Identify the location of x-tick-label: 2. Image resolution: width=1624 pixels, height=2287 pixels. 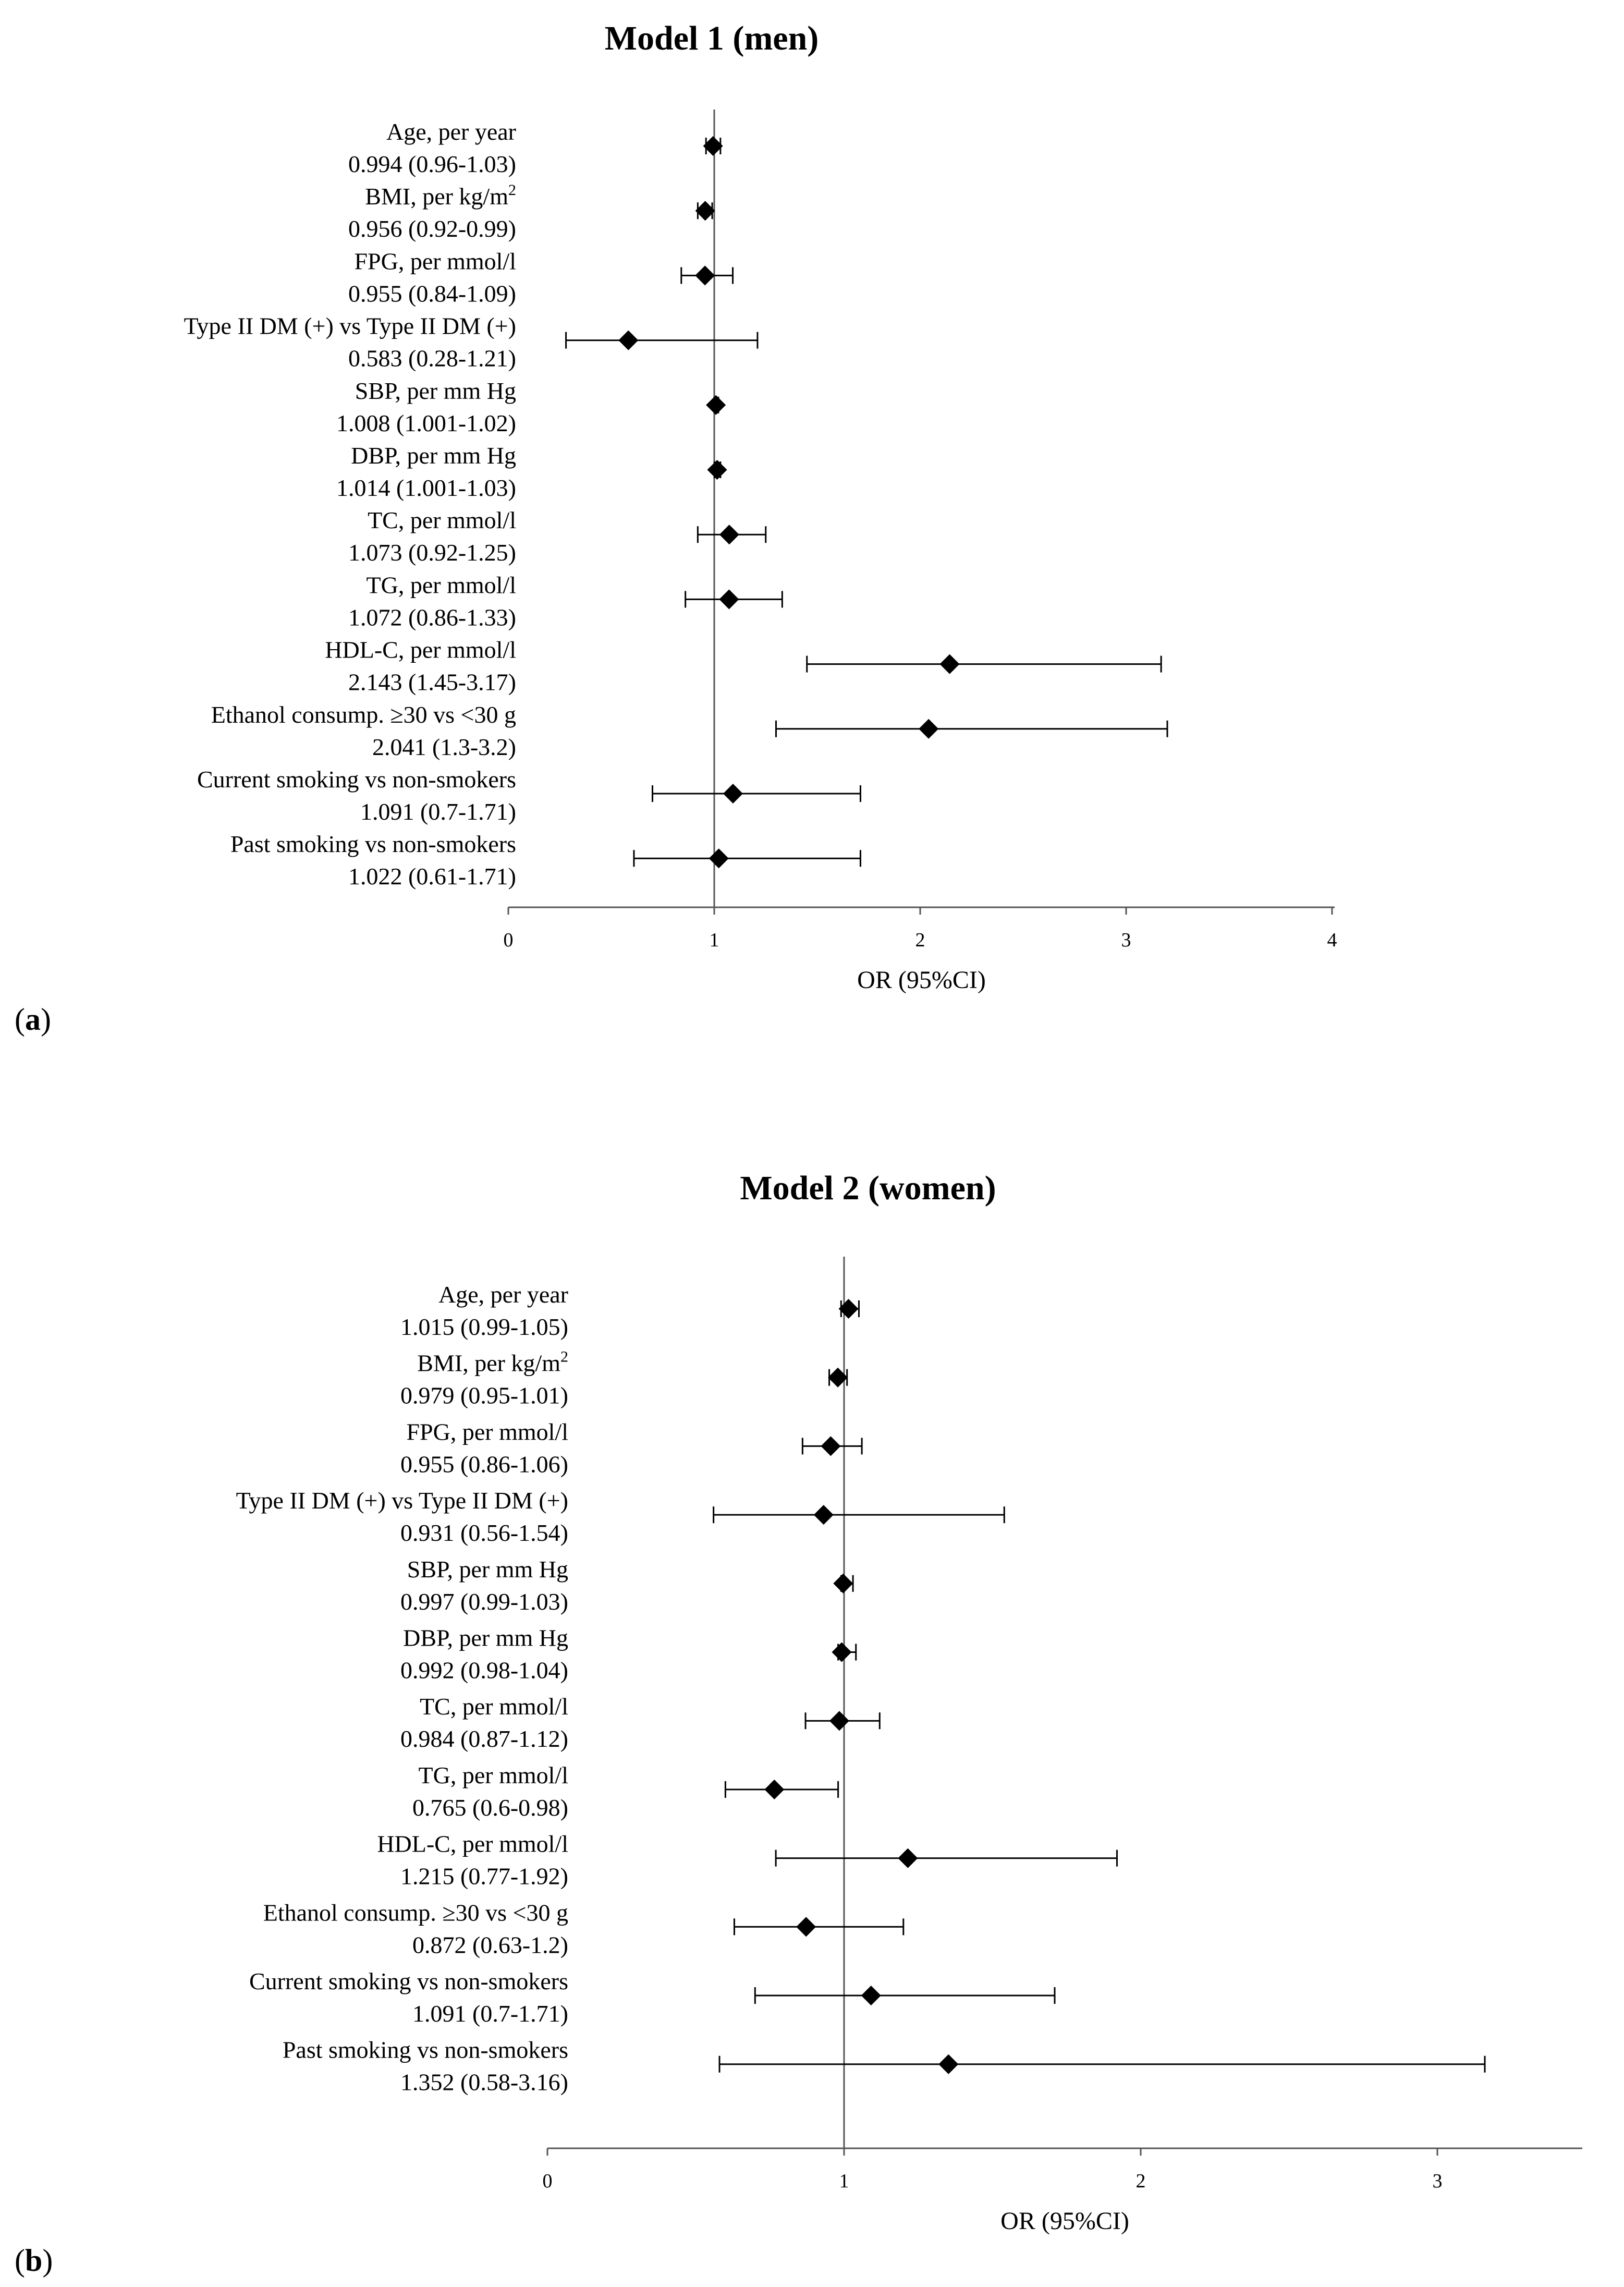
(920, 940).